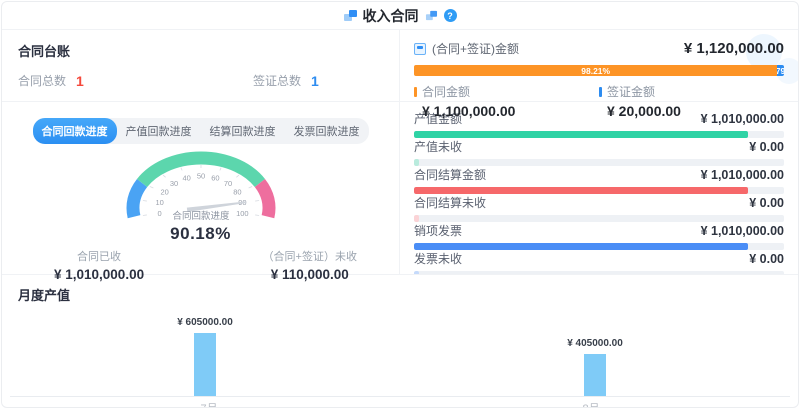  I want to click on gauge-svg: 0102030405060708090100合同回款进度, so click(200, 186).